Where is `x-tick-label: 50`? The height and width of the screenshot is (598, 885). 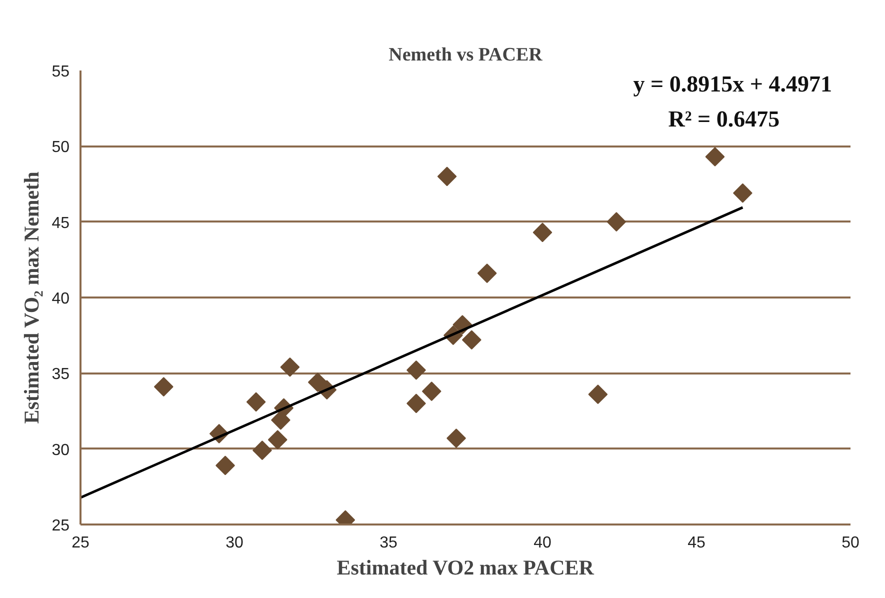 x-tick-label: 50 is located at coordinates (851, 543).